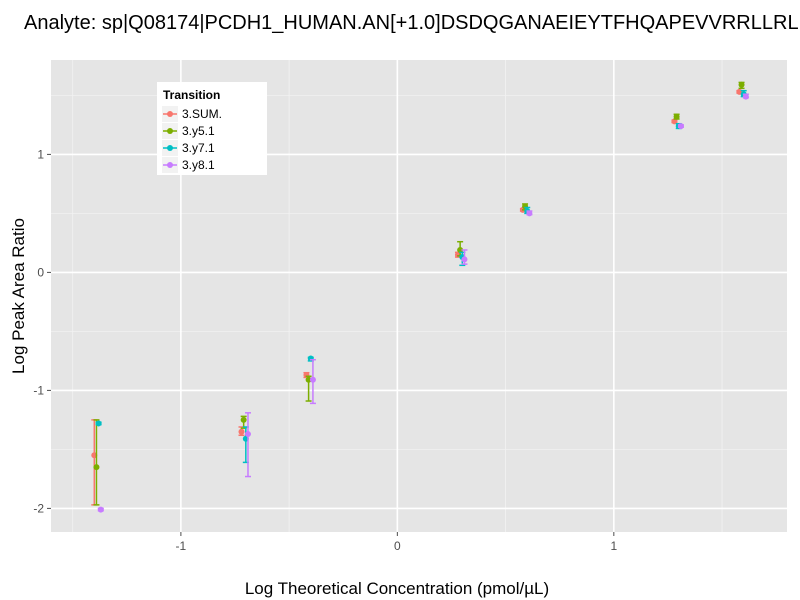  What do you see at coordinates (397, 546) in the screenshot?
I see `x-tick-label: 0` at bounding box center [397, 546].